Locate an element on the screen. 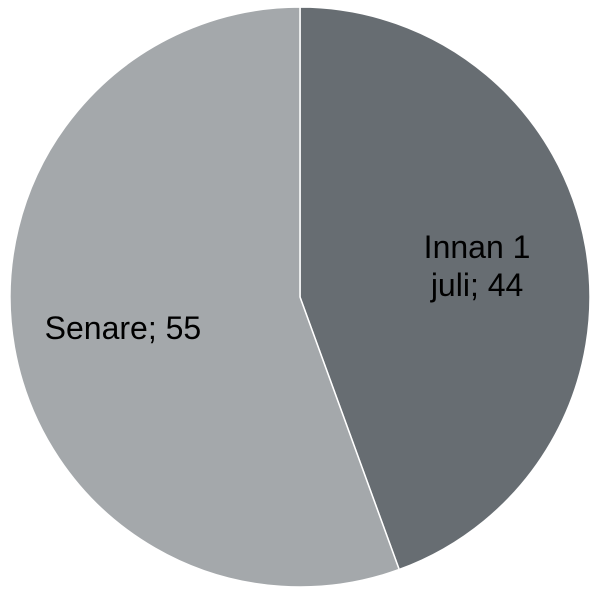 Image resolution: width=590 pixels, height=590 pixels. pie-slice-label-line: Innan 1 is located at coordinates (477, 247).